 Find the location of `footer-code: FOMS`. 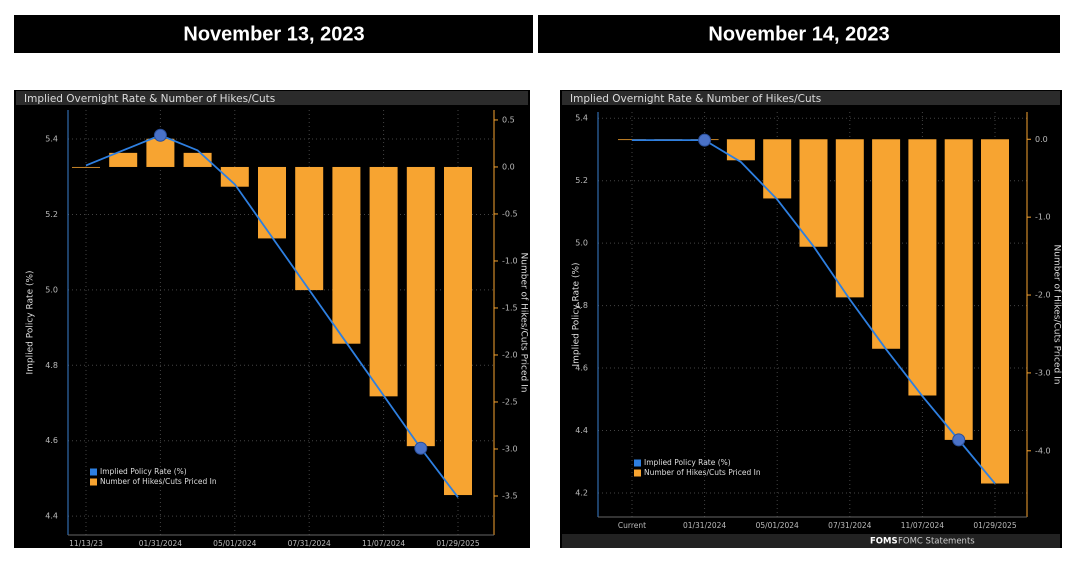

footer-code: FOMS is located at coordinates (884, 542).